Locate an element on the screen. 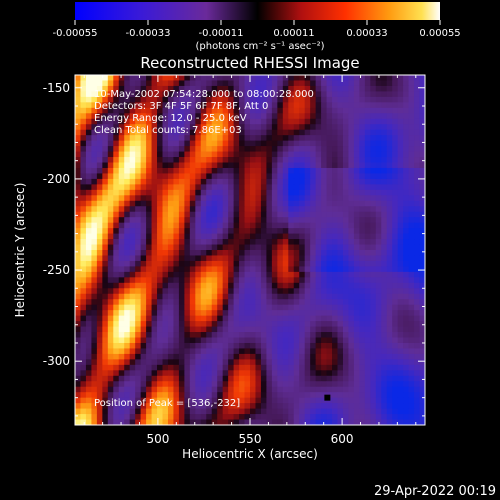  annotation-line: Energy Range: 12.0 - 25.0 keV is located at coordinates (170, 118).